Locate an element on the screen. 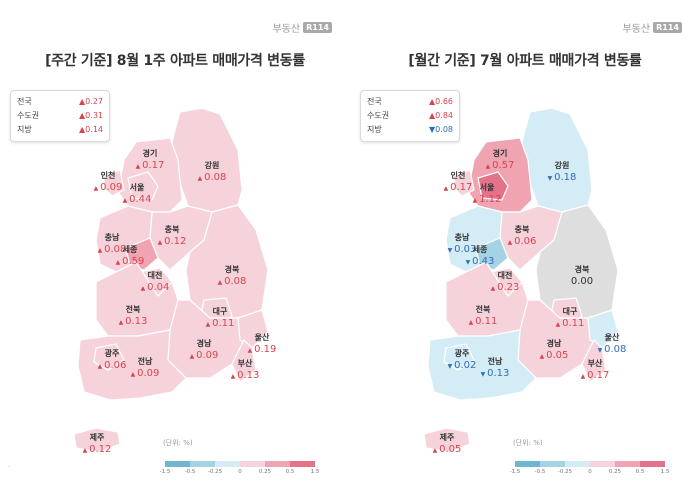 The width and height of the screenshot is (700, 487). region-name-jeonnam: 전남 is located at coordinates (495, 361).